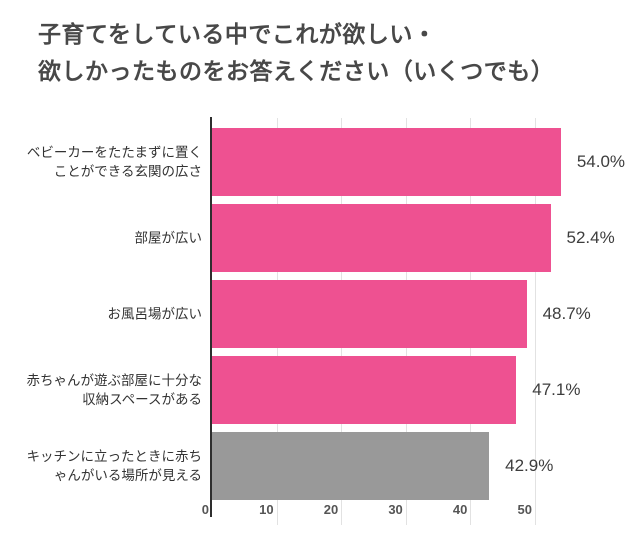 Image resolution: width=640 pixels, height=550 pixels. What do you see at coordinates (590, 237) in the screenshot?
I see `value-label: 52.4%` at bounding box center [590, 237].